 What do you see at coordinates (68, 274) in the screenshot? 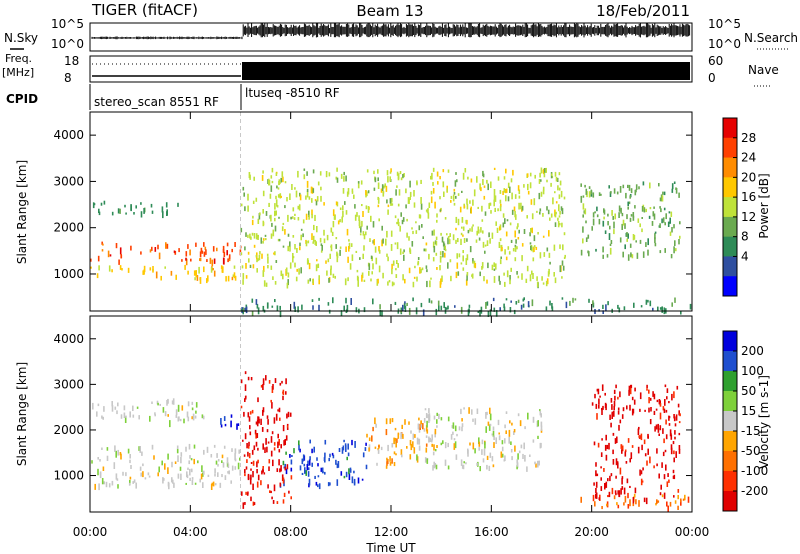
I see `y-tick-label: 1000` at bounding box center [68, 274].